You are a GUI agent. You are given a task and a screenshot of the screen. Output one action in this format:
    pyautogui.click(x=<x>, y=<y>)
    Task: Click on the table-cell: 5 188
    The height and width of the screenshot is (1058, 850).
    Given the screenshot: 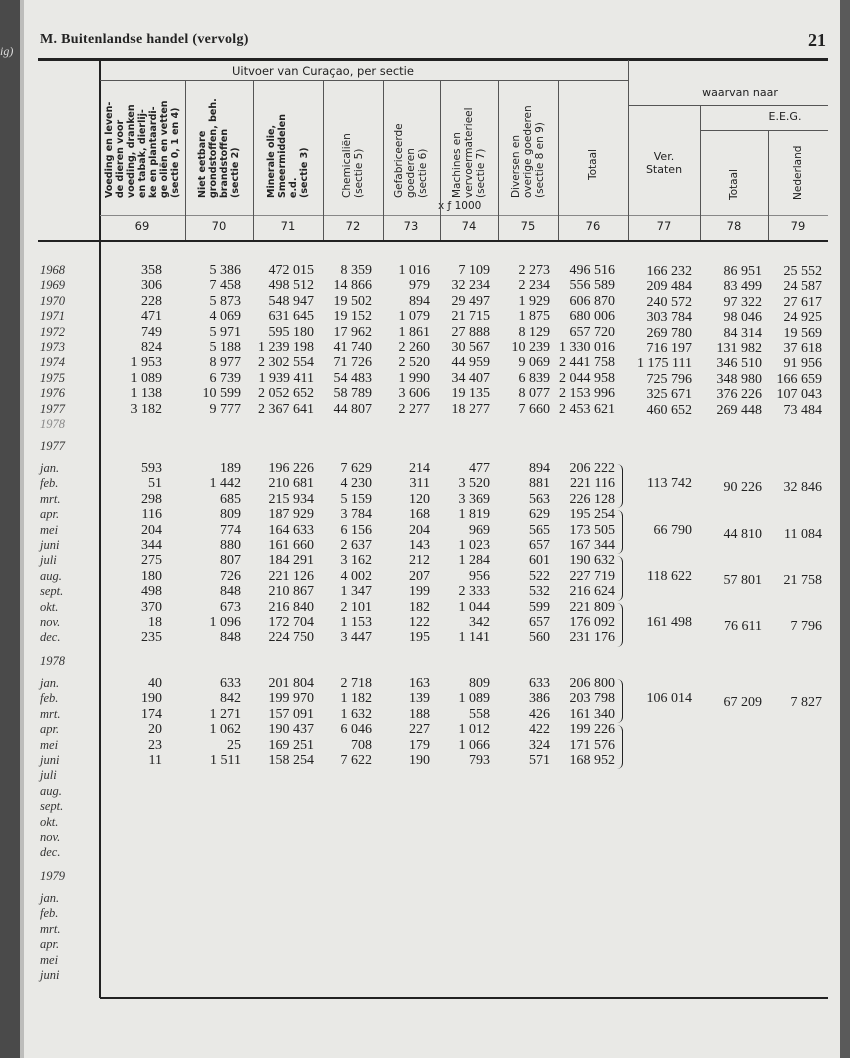 What is the action you would take?
    pyautogui.click(x=225, y=347)
    